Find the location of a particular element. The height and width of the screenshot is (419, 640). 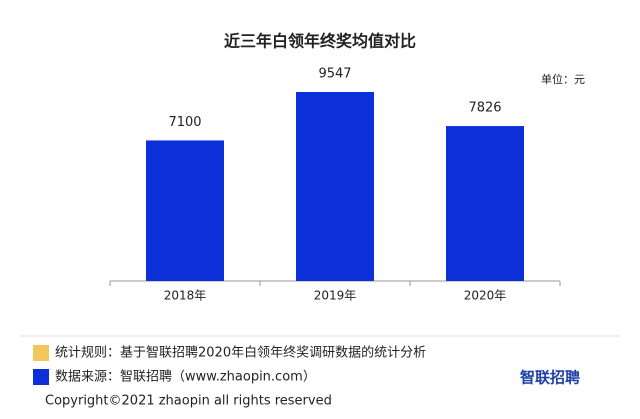

x-tick-label: 2018年 is located at coordinates (185, 296).